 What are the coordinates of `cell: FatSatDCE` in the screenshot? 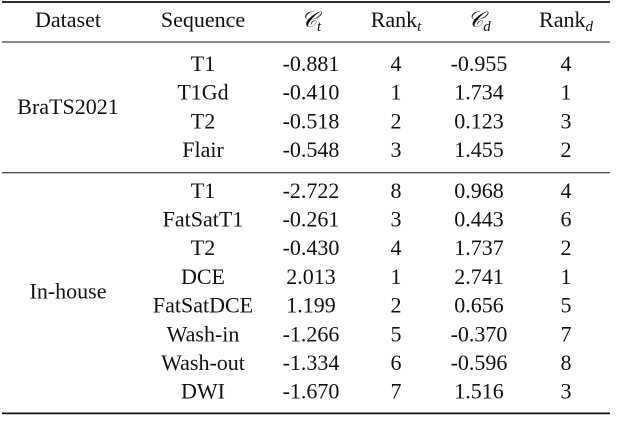 It's located at (203, 305).